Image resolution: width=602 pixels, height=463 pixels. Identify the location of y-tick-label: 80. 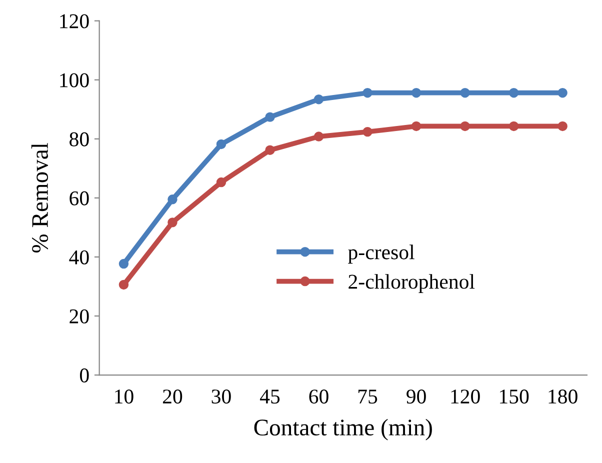
(79, 139).